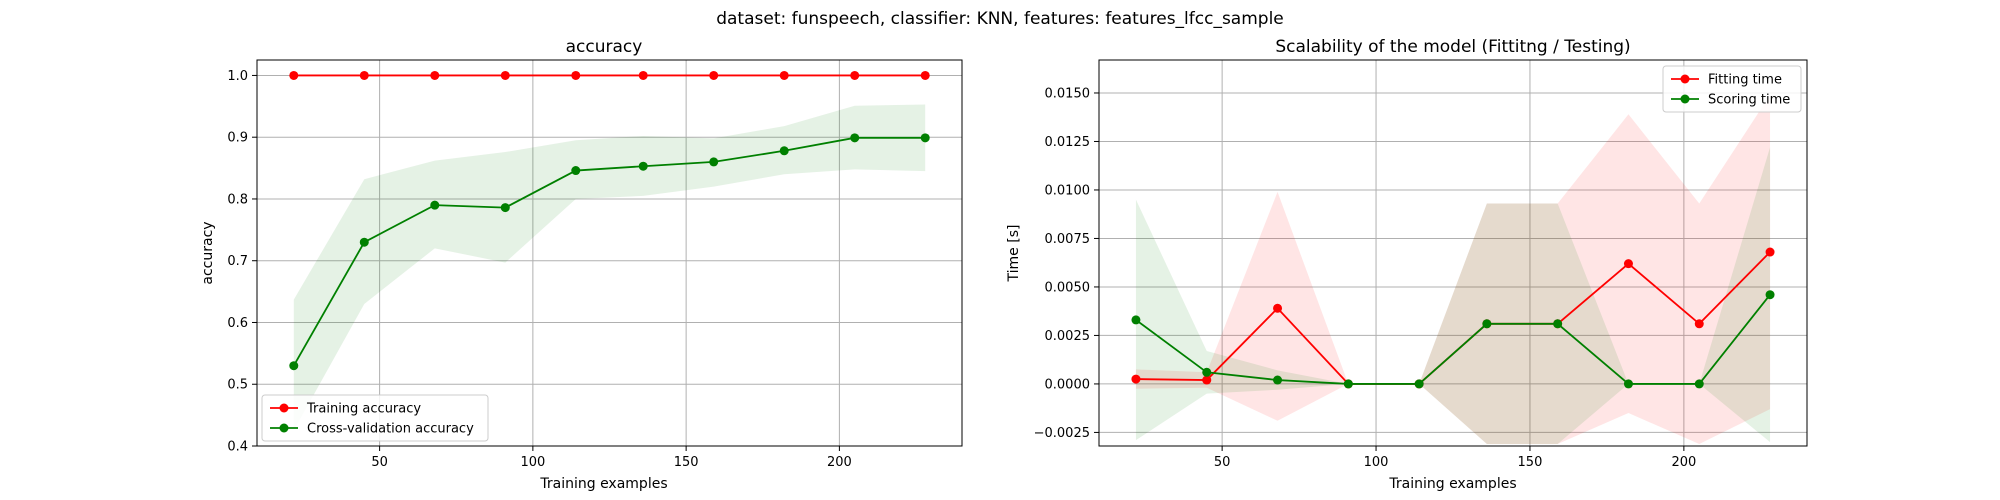 This screenshot has width=2000, height=500. Describe the element at coordinates (1068, 336) in the screenshot. I see `y-tick-label: 0.0025` at that location.